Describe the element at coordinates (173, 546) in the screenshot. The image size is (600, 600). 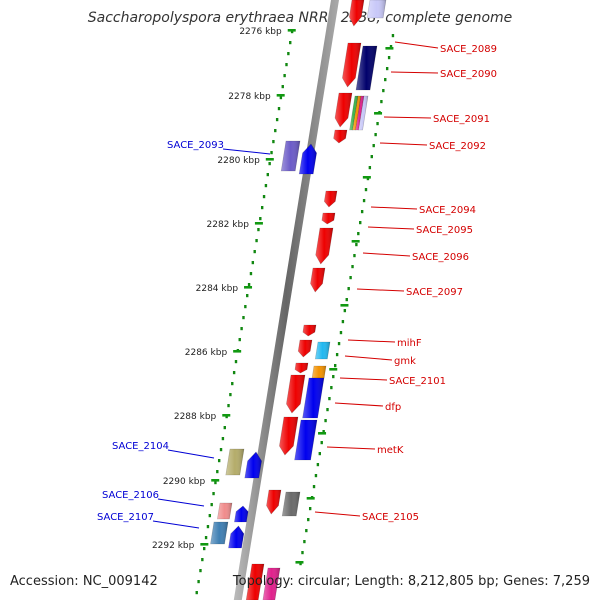
I see `kbp-tick-label: 2292 kbp` at that location.